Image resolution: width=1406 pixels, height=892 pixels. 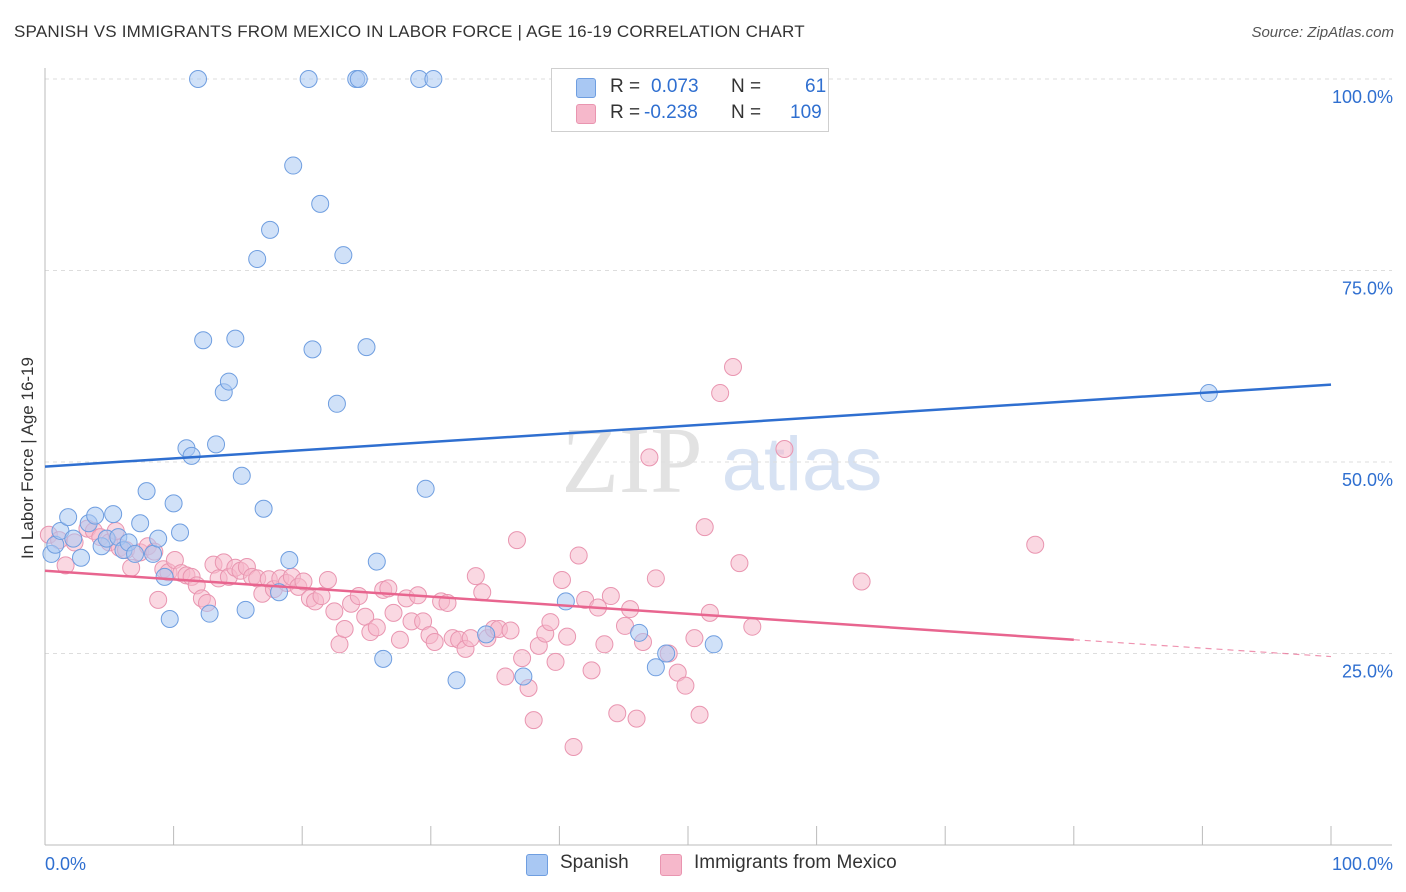 I want to click on y-tick-label: 100.0%, so click(x=1362, y=97).